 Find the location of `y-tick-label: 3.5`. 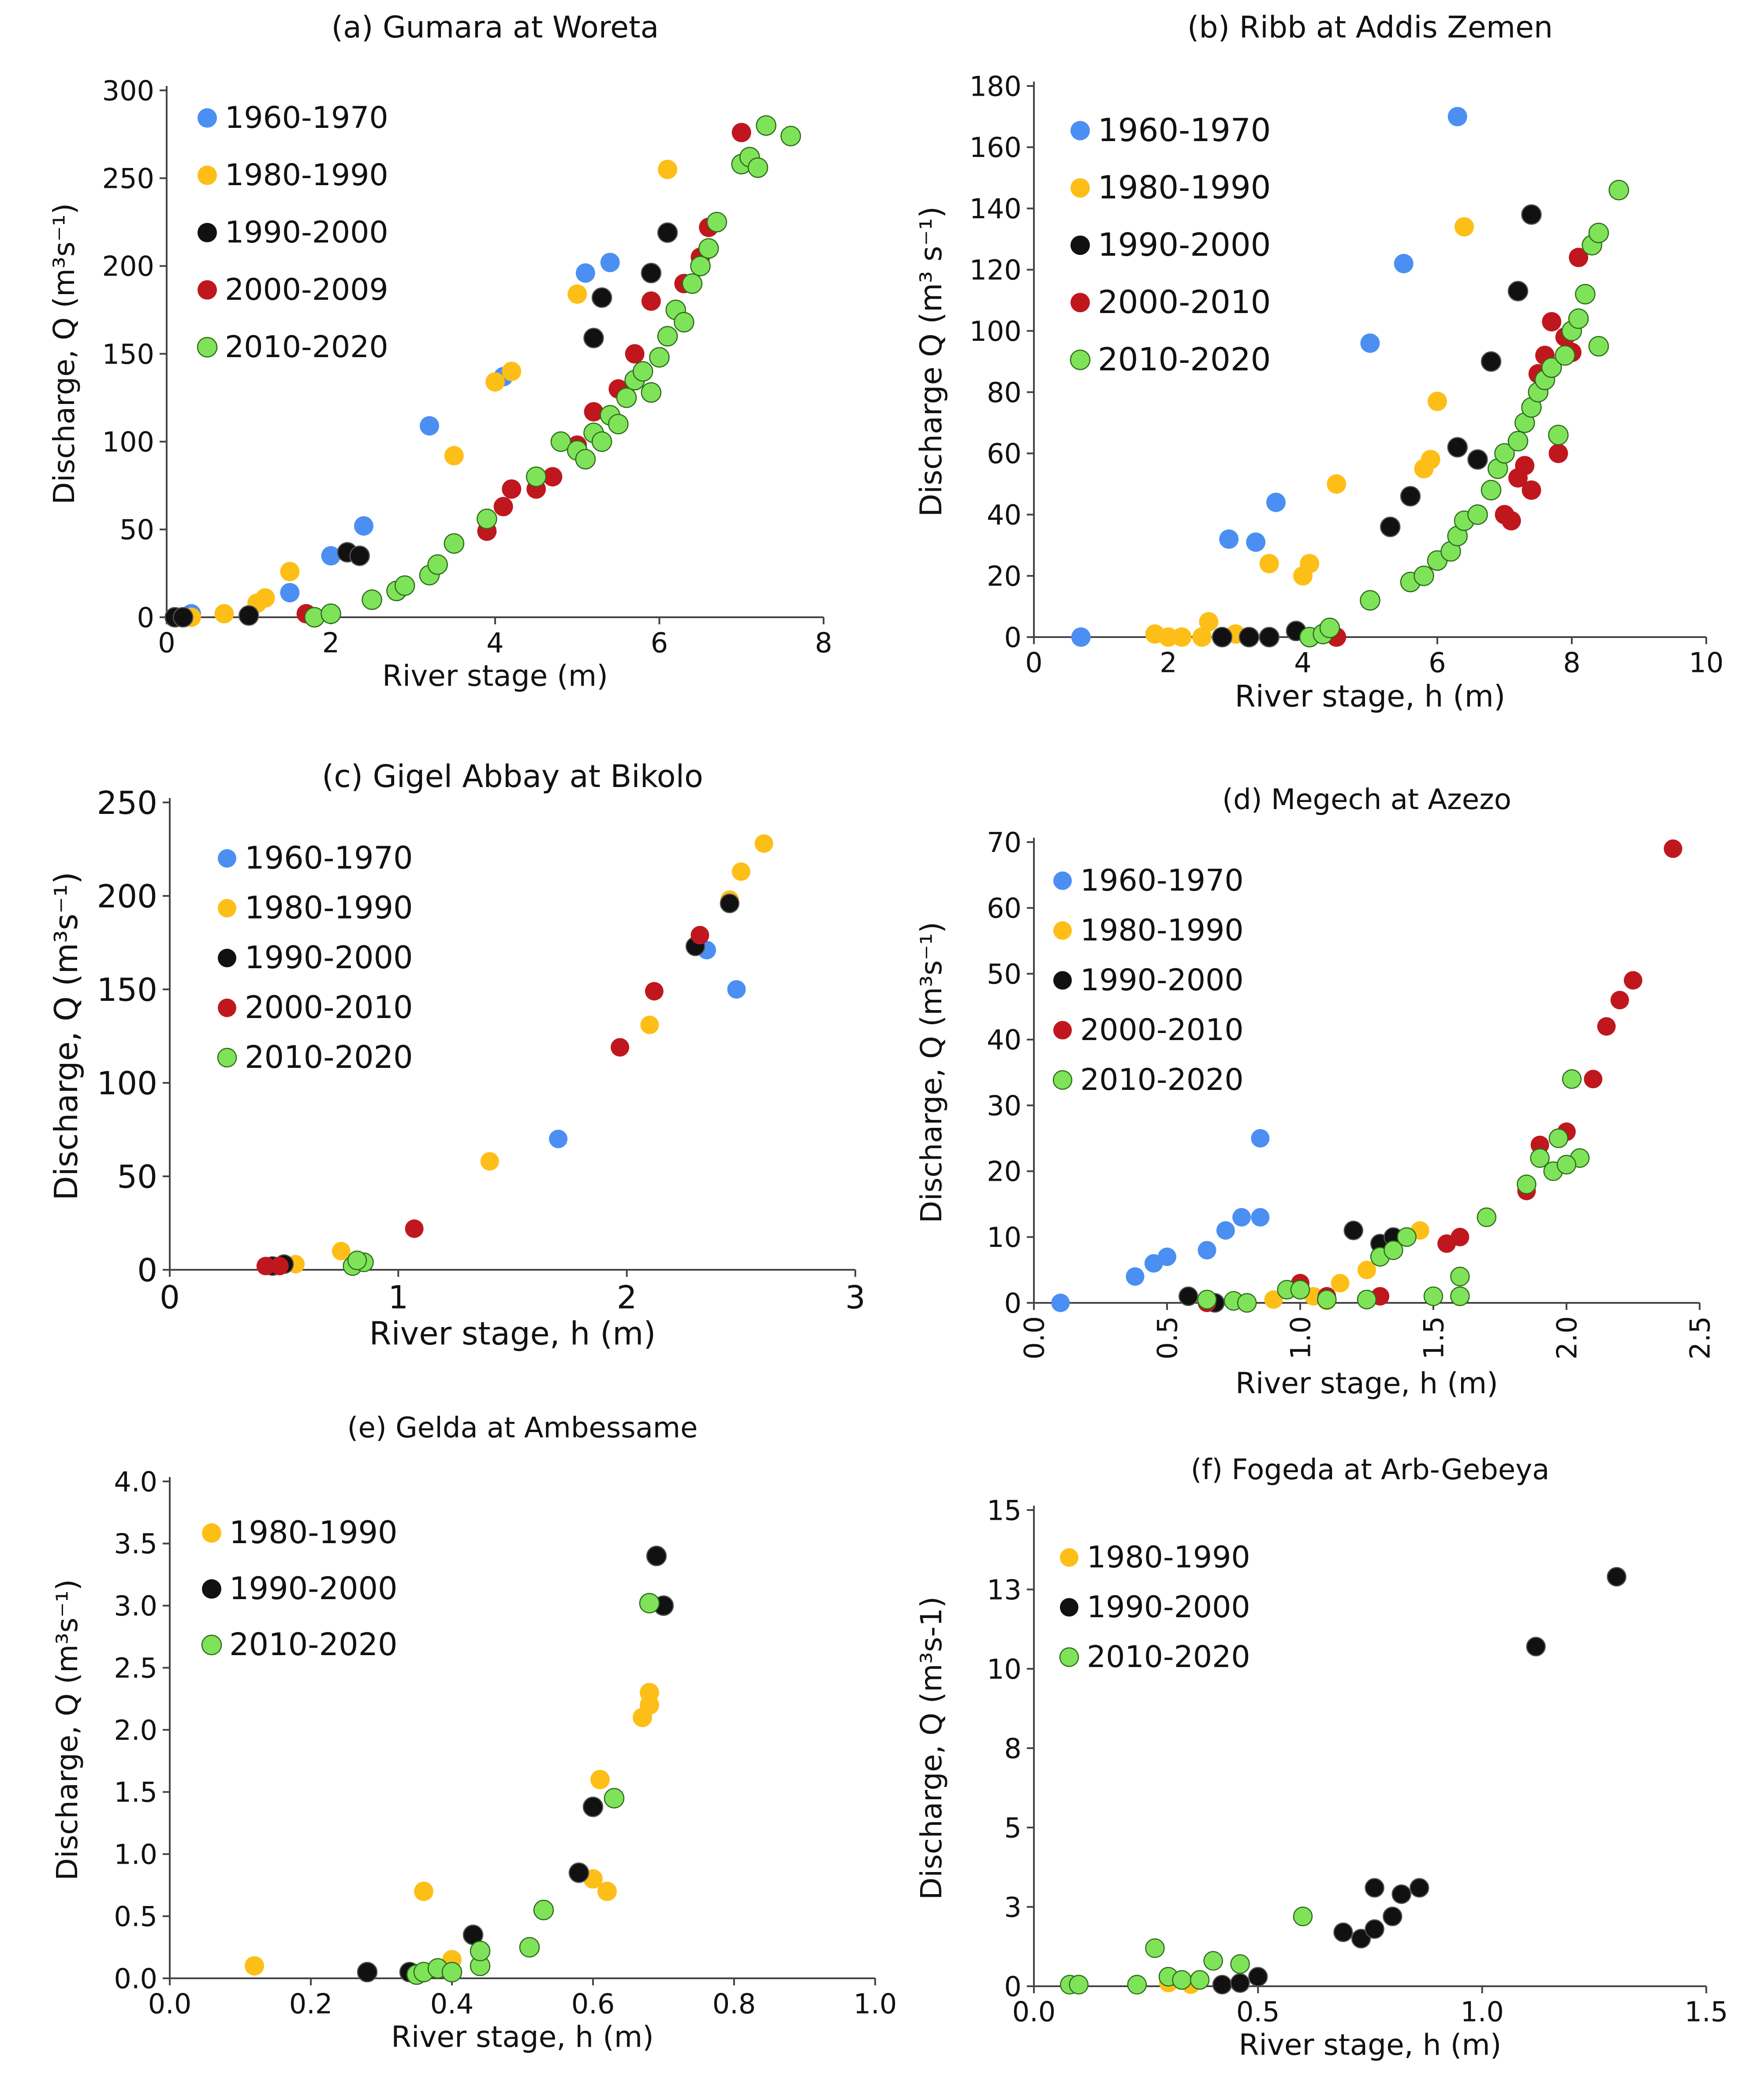

y-tick-label: 3.5 is located at coordinates (135, 1544).